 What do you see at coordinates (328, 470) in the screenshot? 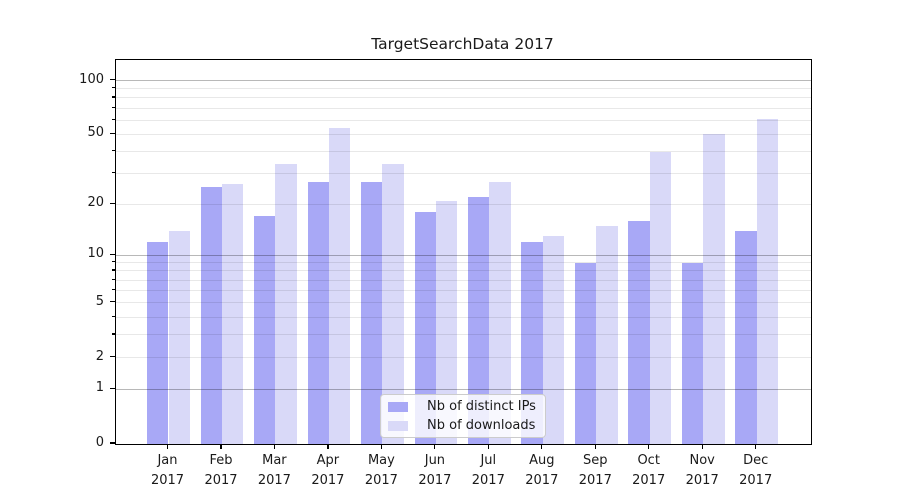
I see `x-tick-label-apr-2017: Apr 2017` at bounding box center [328, 470].